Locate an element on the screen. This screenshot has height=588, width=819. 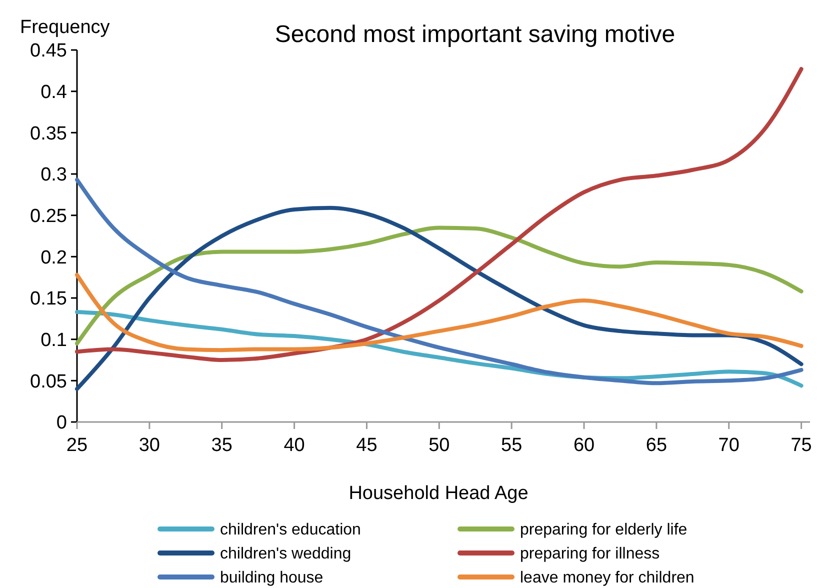
x-tick-label: 65 is located at coordinates (657, 445).